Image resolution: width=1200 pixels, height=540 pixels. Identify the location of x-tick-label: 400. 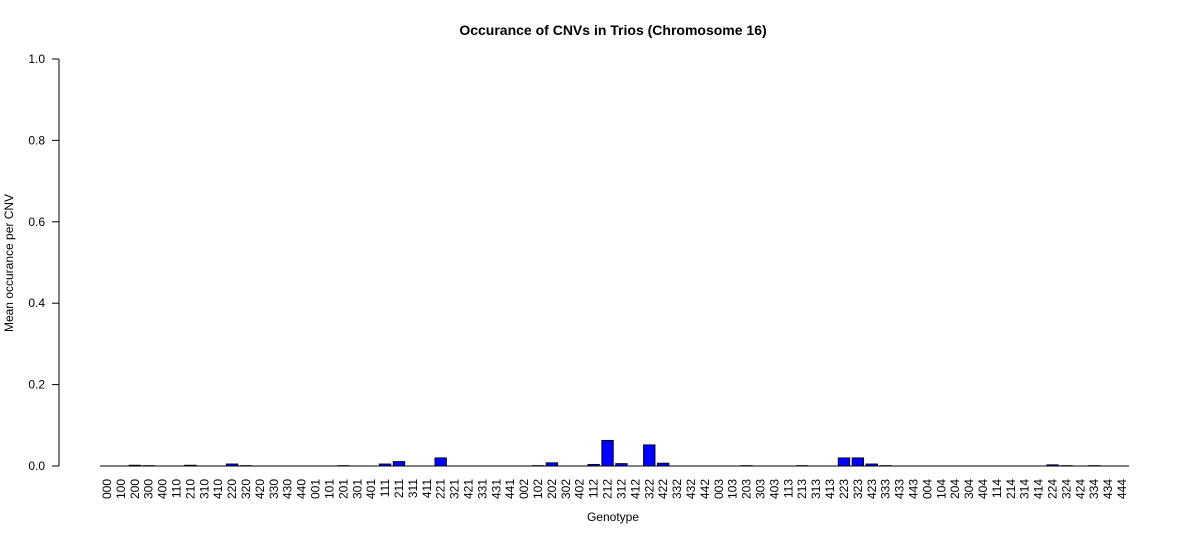
(163, 489).